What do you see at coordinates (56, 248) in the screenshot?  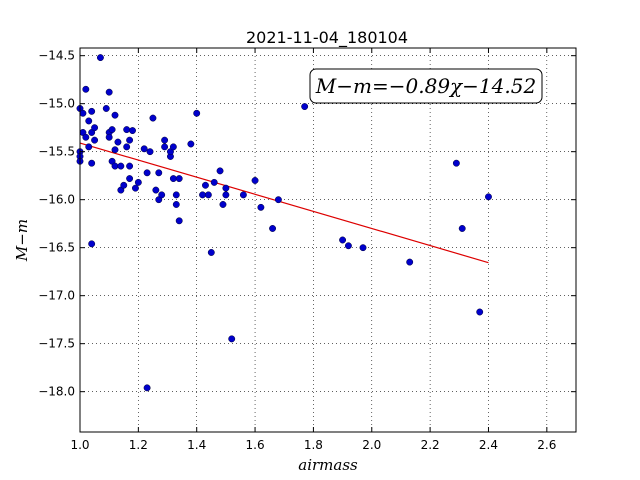 I see `y-tick-label: −16.5` at bounding box center [56, 248].